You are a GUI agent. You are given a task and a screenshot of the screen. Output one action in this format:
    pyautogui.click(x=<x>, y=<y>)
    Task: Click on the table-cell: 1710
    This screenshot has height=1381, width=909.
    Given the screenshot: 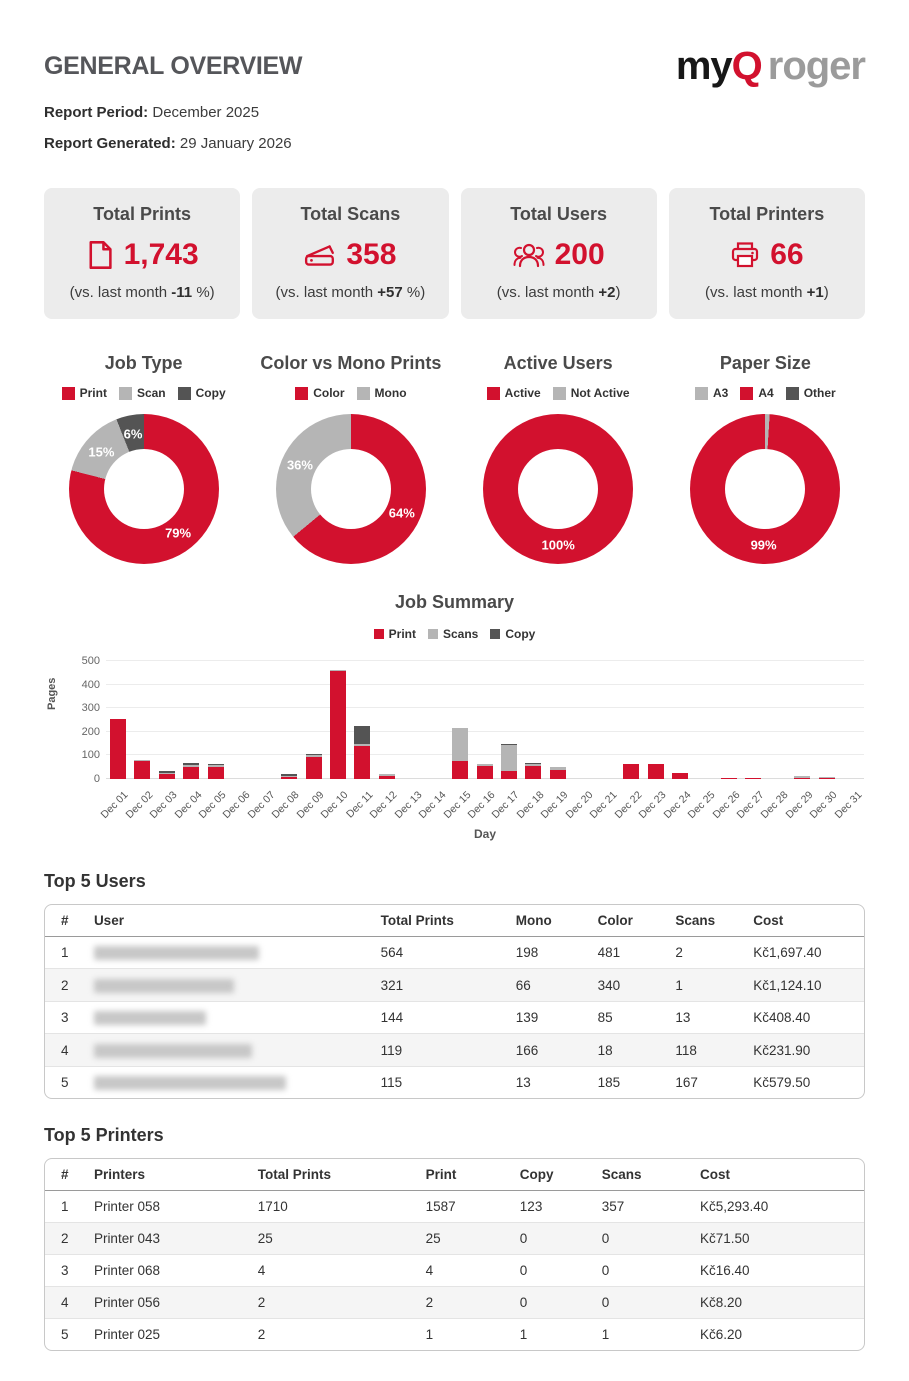 What is the action you would take?
    pyautogui.click(x=333, y=1207)
    